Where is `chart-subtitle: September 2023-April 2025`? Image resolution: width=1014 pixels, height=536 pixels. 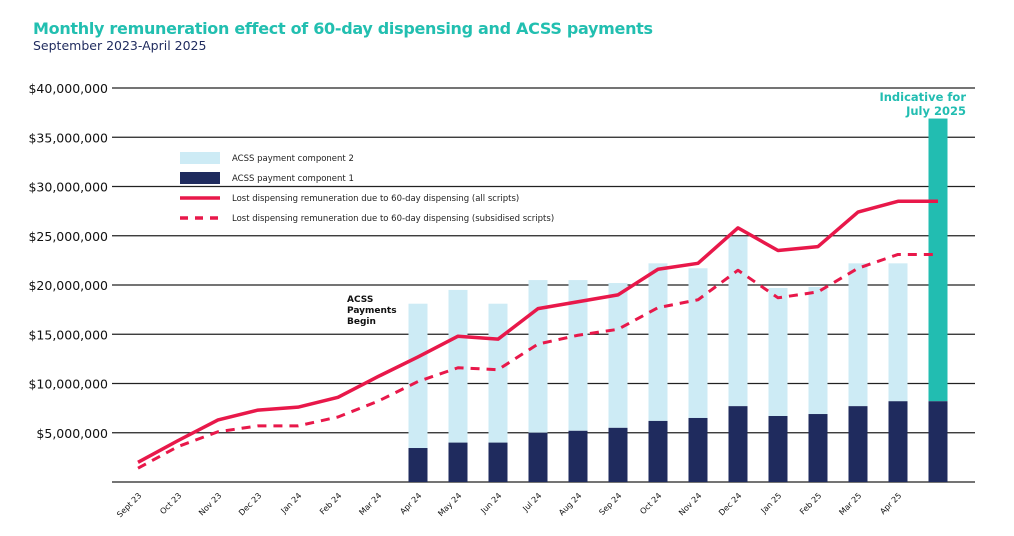 chart-subtitle: September 2023-April 2025 is located at coordinates (120, 45).